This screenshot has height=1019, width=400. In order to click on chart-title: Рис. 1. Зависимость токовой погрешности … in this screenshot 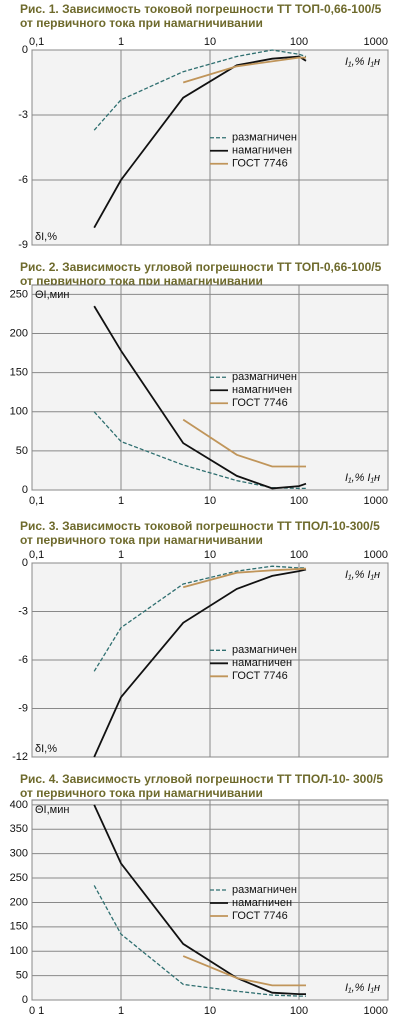, I will do `click(201, 9)`.